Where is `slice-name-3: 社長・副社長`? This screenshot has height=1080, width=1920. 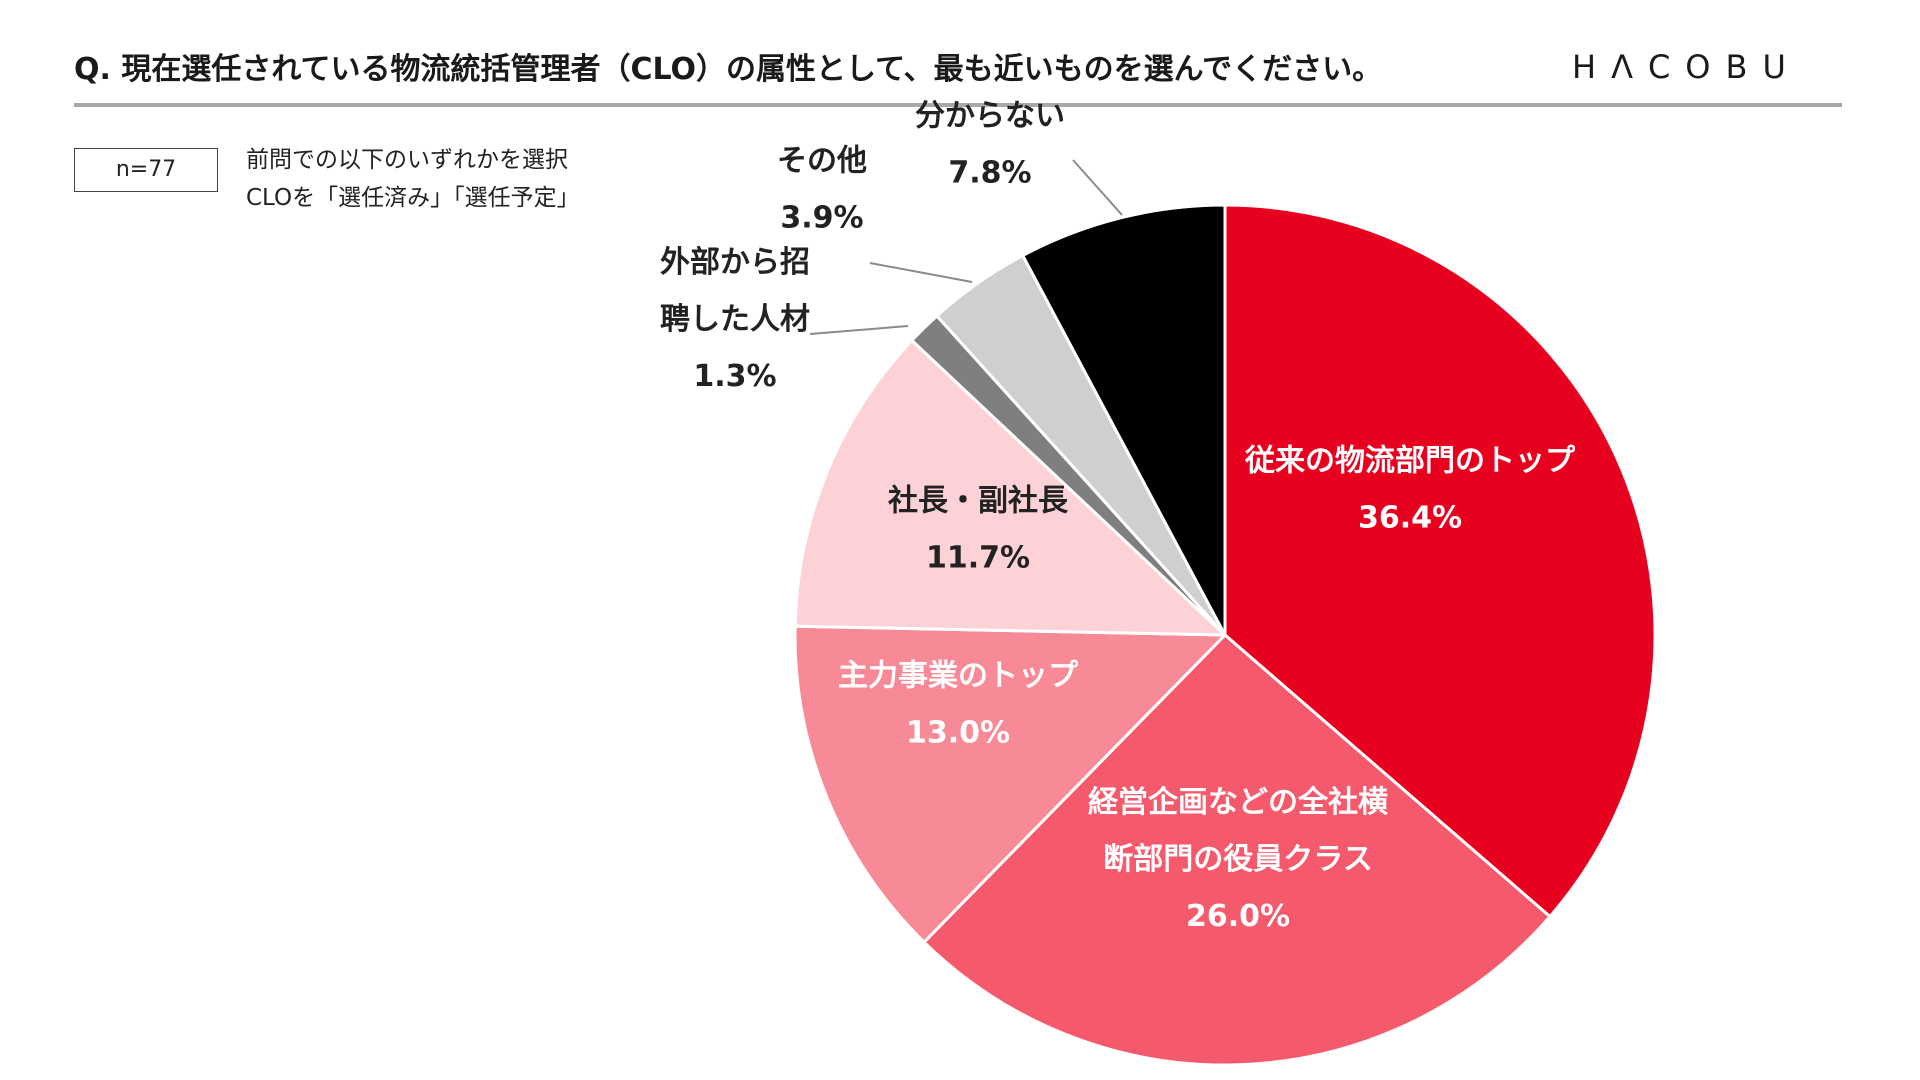 slice-name-3: 社長・副社長 is located at coordinates (978, 500).